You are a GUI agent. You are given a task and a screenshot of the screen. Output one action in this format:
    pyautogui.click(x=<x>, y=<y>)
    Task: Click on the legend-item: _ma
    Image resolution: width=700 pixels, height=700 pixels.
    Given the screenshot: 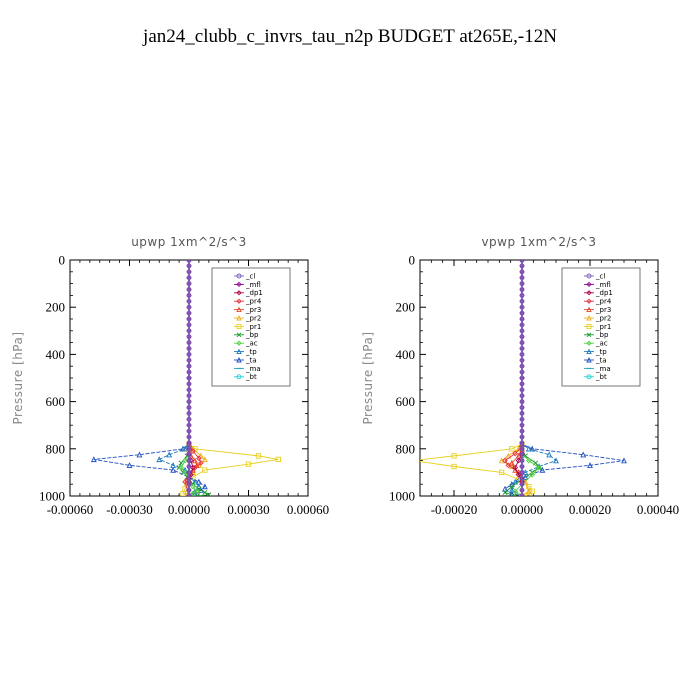 What is the action you would take?
    pyautogui.click(x=597, y=369)
    